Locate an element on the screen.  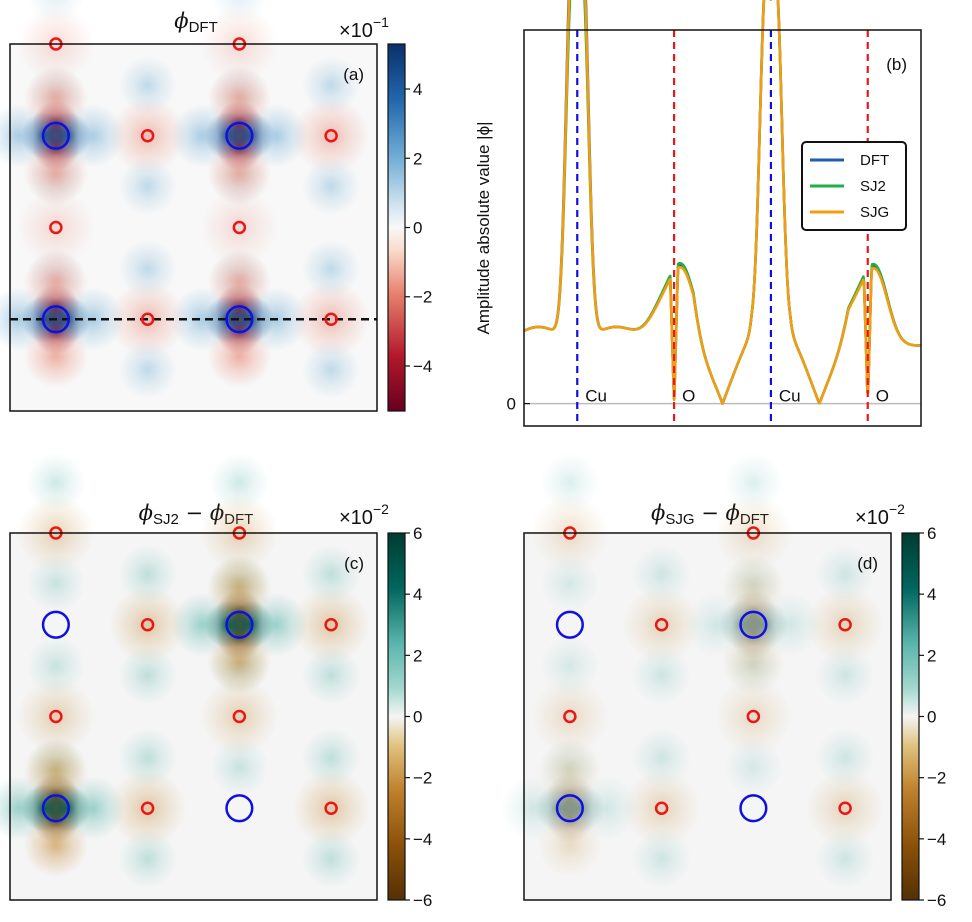
panel-d-colorbar-multiplier: ×10⁻² is located at coordinates (880, 515).